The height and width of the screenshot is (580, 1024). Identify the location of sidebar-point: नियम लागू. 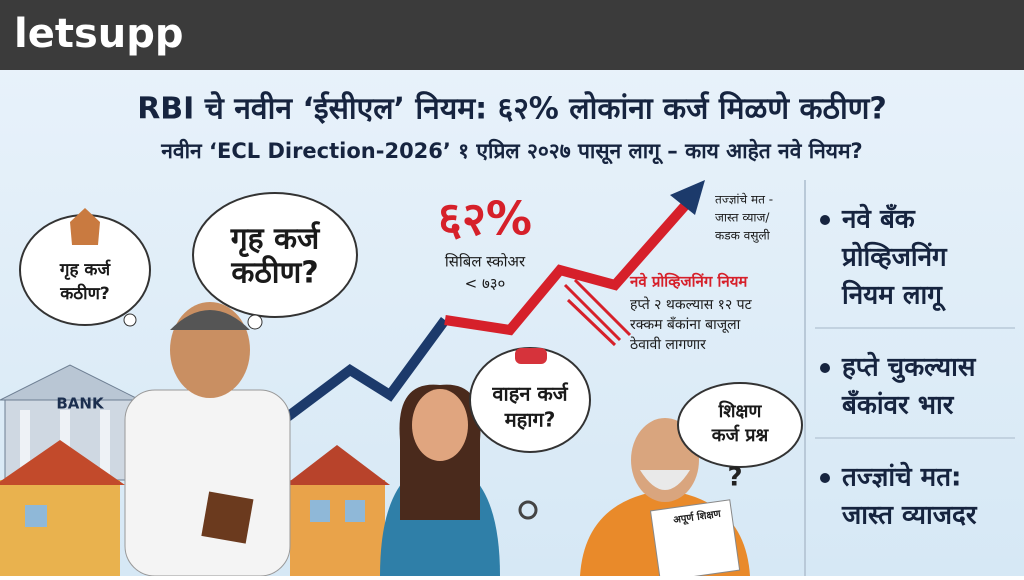
(894, 296).